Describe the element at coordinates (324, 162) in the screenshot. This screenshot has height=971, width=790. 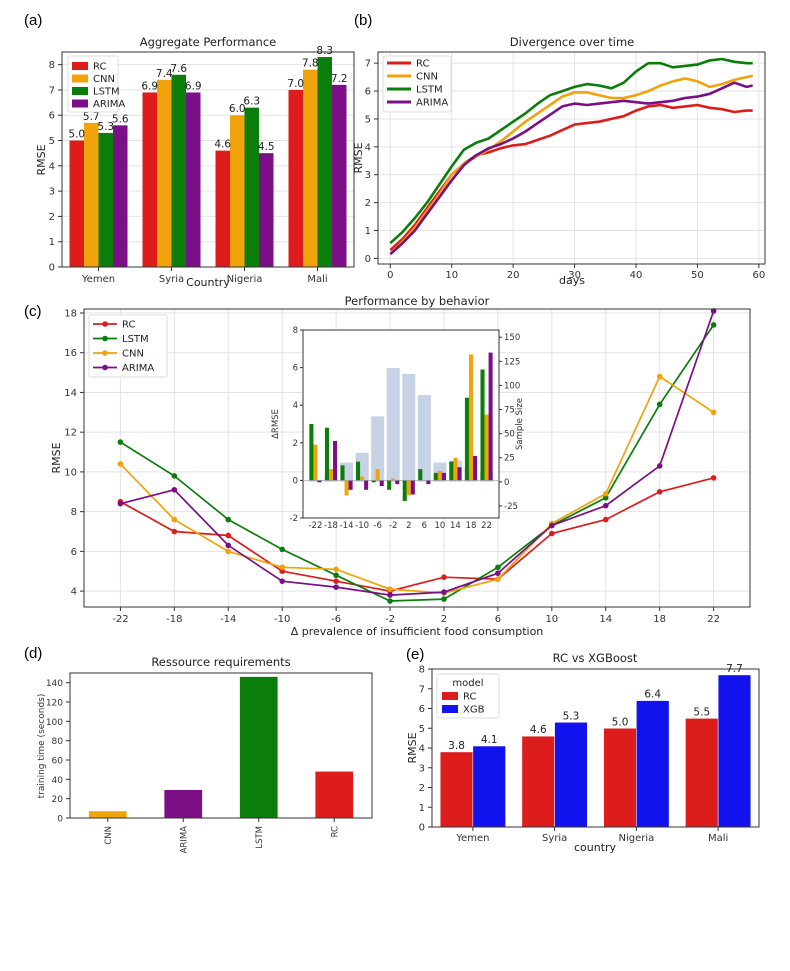
I see `bar-lstm` at that location.